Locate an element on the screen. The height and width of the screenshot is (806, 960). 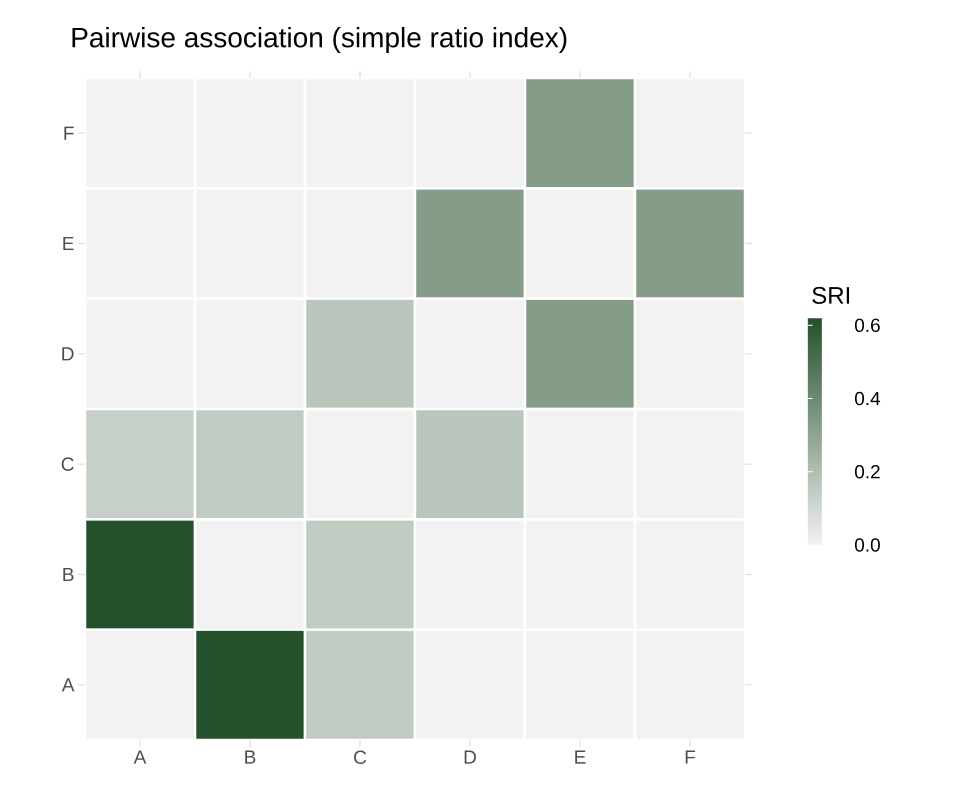
x-tick-label: D is located at coordinates (470, 757).